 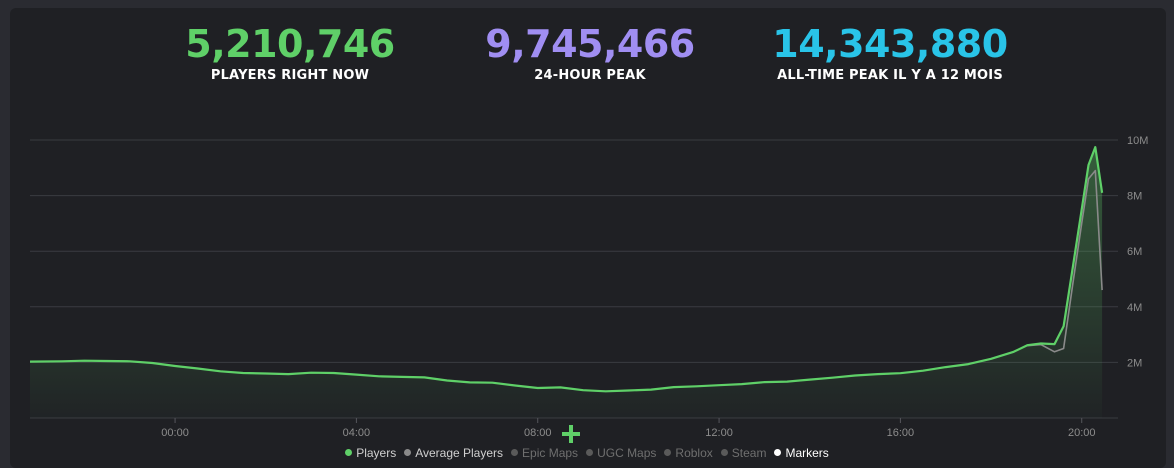 I want to click on legend-item-average-players: Average Players, so click(x=453, y=453).